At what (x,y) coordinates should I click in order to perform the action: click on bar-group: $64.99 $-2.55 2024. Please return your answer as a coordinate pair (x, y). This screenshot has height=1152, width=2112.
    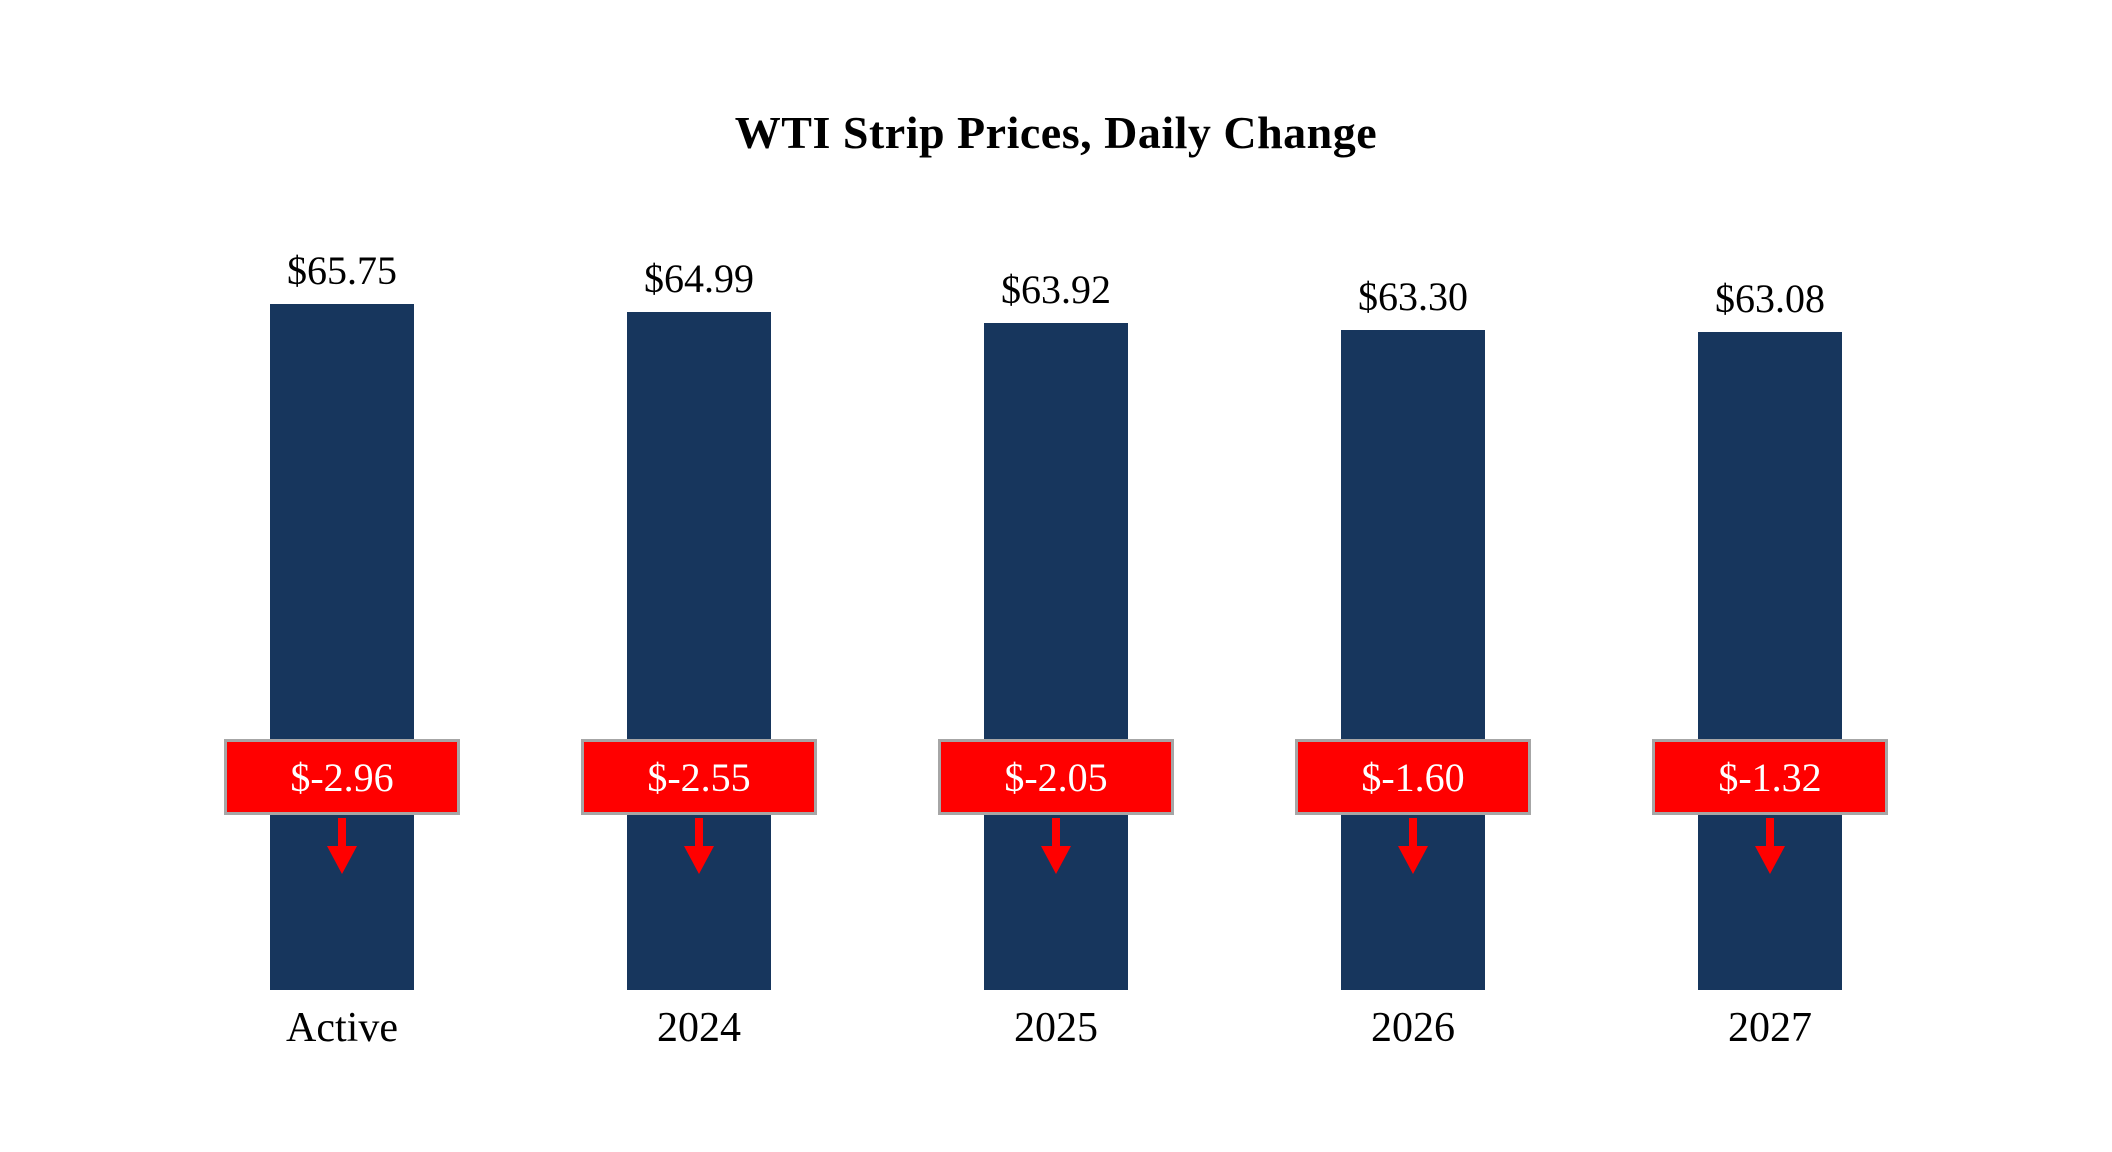
    Looking at the image, I should click on (699, 653).